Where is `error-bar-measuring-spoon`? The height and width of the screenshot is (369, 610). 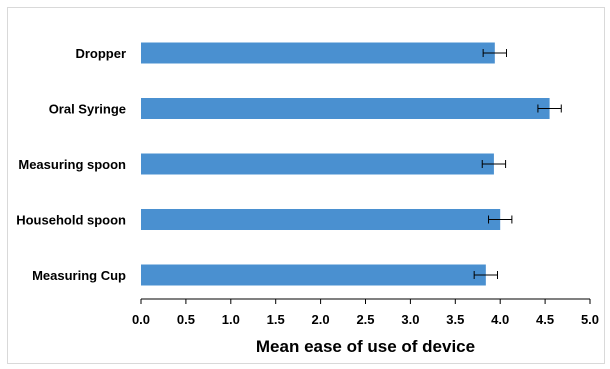
error-bar-measuring-spoon is located at coordinates (494, 164).